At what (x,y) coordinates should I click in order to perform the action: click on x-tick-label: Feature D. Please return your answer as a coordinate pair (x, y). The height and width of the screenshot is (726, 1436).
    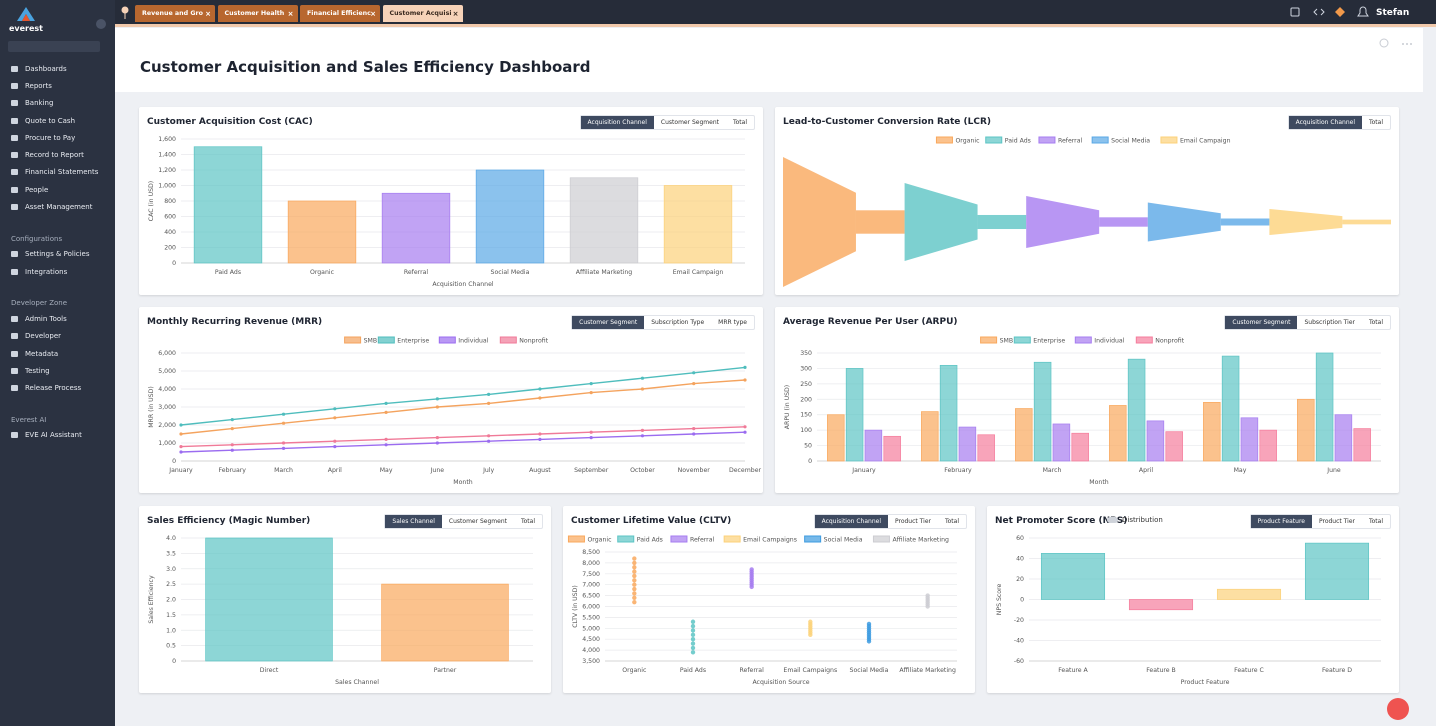
    Looking at the image, I should click on (1337, 670).